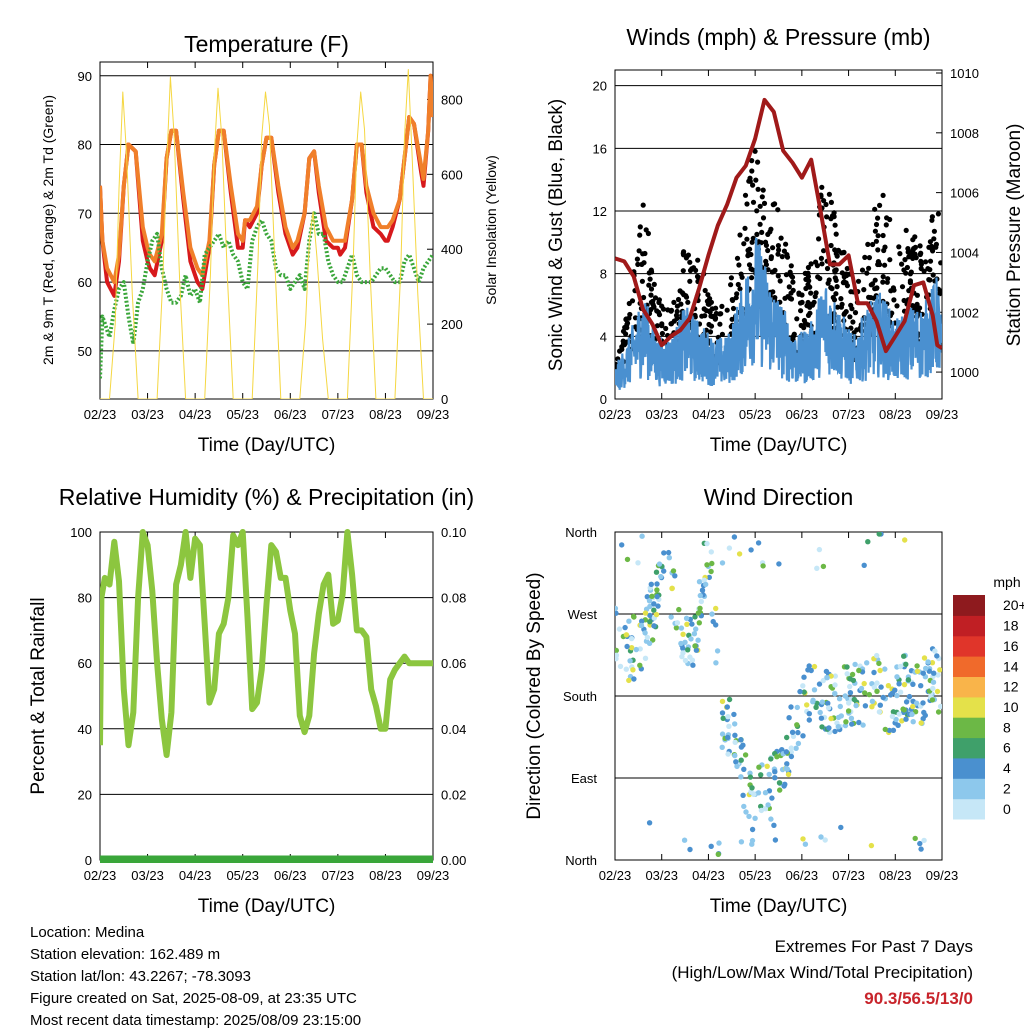  What do you see at coordinates (85, 76) in the screenshot?
I see `y-tick-label: 90` at bounding box center [85, 76].